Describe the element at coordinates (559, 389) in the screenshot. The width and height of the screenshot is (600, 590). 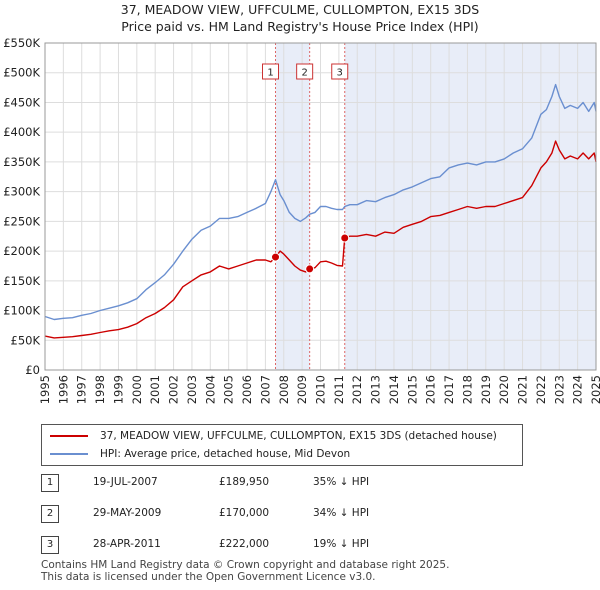
I see `x-tick-label: 2023` at that location.